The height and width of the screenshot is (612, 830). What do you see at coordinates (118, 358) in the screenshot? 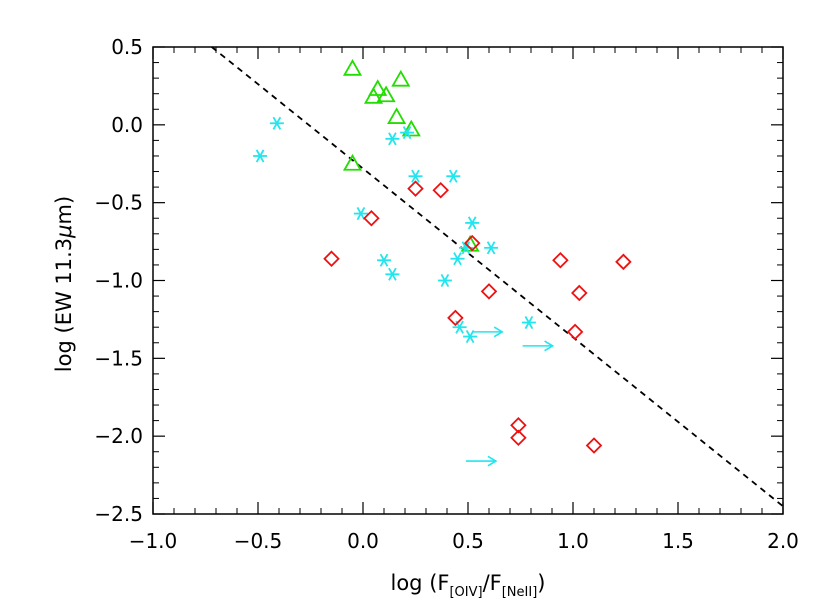
I see `y-tick-label: −1.5` at bounding box center [118, 358].